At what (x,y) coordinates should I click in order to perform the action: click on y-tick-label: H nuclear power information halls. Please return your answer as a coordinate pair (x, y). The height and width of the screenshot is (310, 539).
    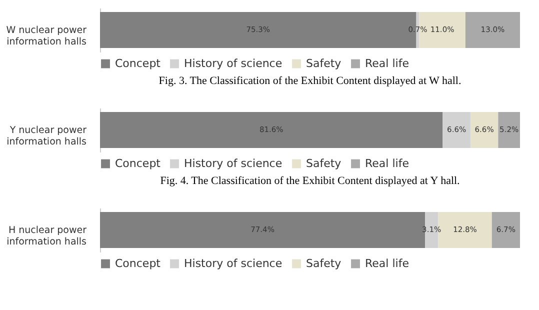
    Looking at the image, I should click on (46, 236).